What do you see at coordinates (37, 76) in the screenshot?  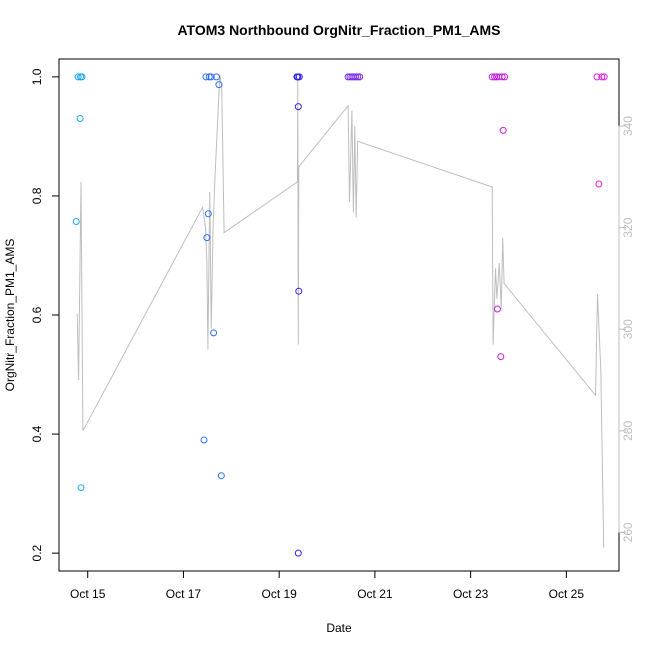 I see `y-tick-label: 1.0` at bounding box center [37, 76].